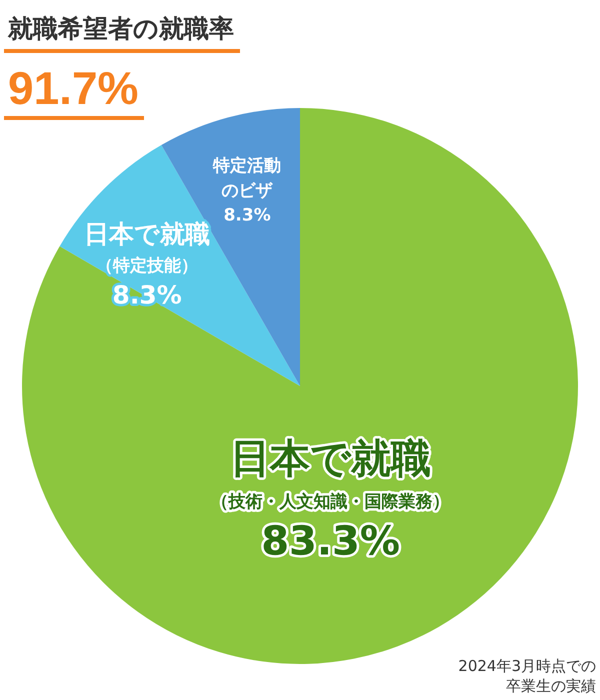 The image size is (600, 700). Describe the element at coordinates (331, 474) in the screenshot. I see `slice-label: 日本で就職（技術・人文知識・国際業務）` at that location.